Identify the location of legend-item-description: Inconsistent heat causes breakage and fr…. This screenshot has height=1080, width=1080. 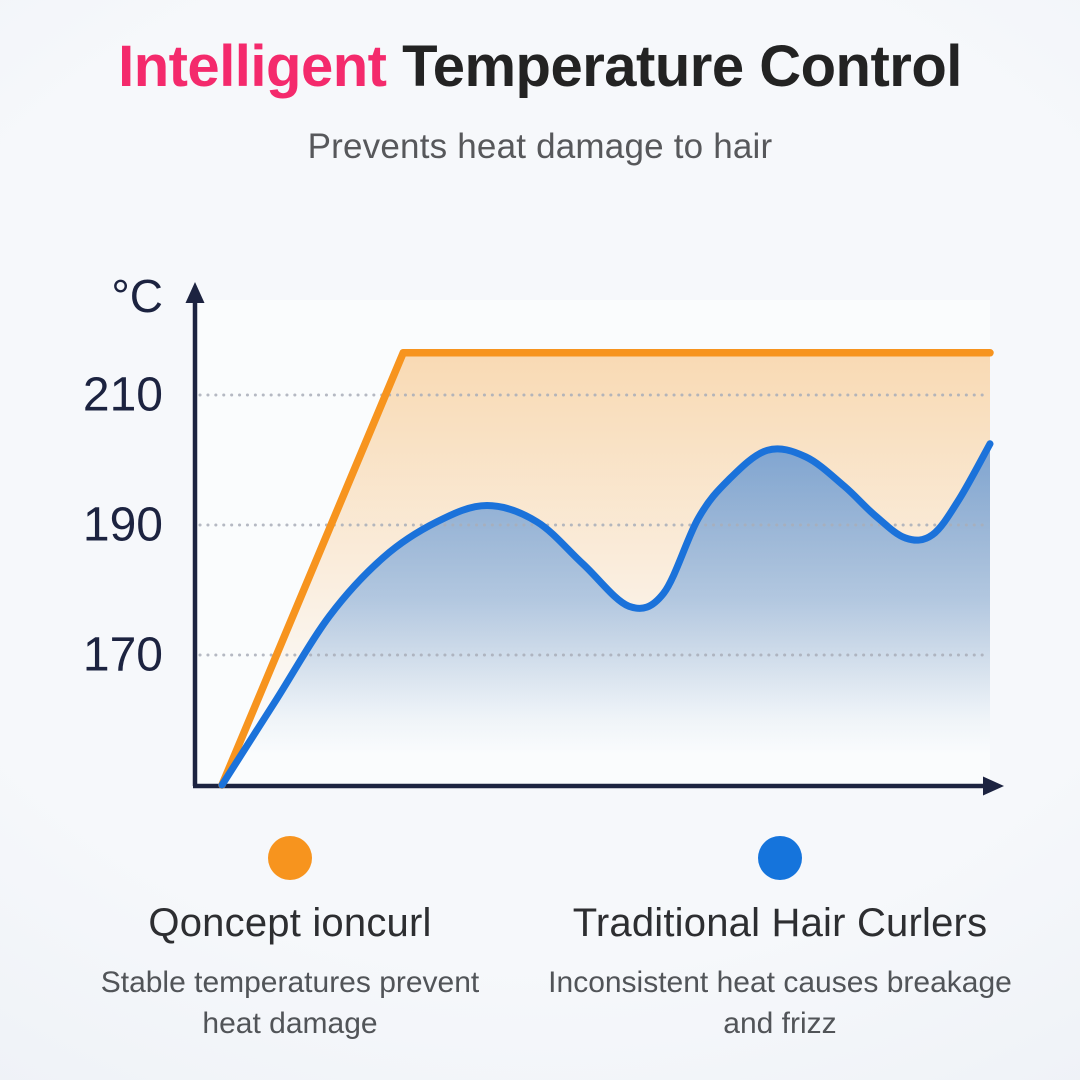
(780, 1003).